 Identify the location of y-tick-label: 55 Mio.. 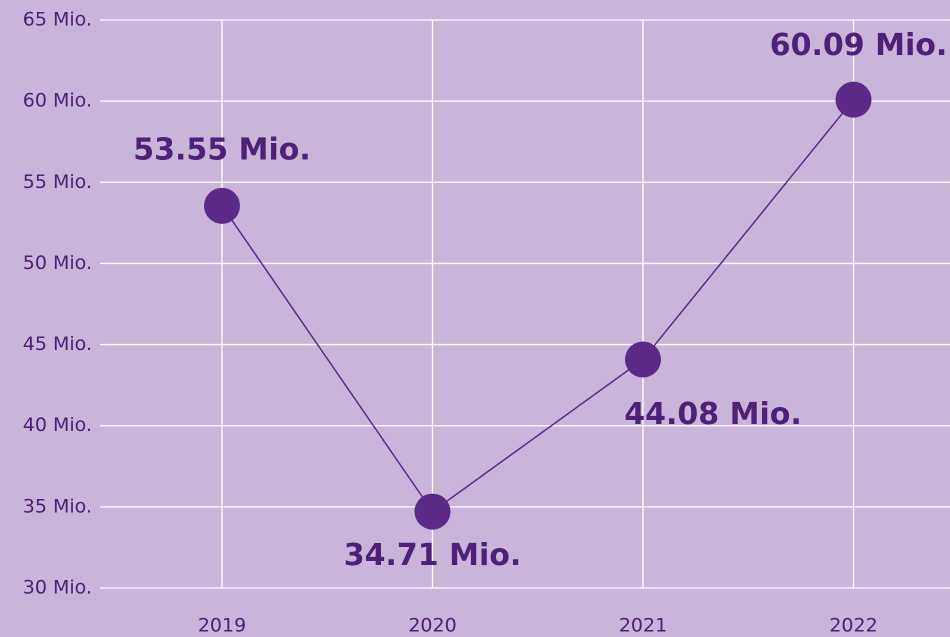
(57, 182).